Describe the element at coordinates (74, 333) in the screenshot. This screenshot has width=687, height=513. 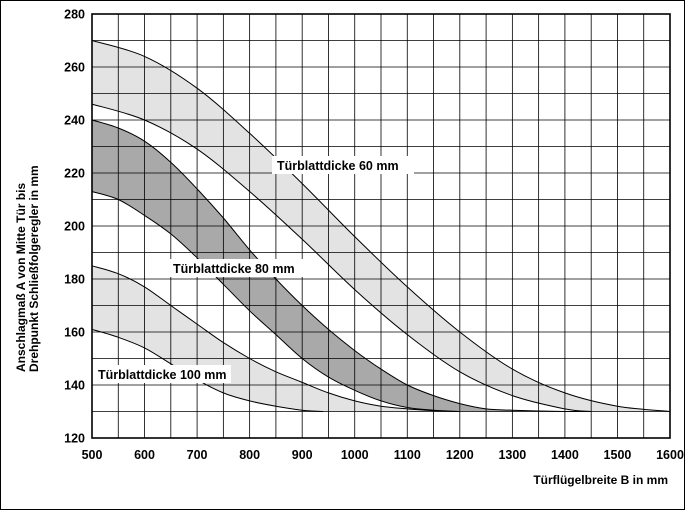
I see `y-tick-160: 160` at that location.